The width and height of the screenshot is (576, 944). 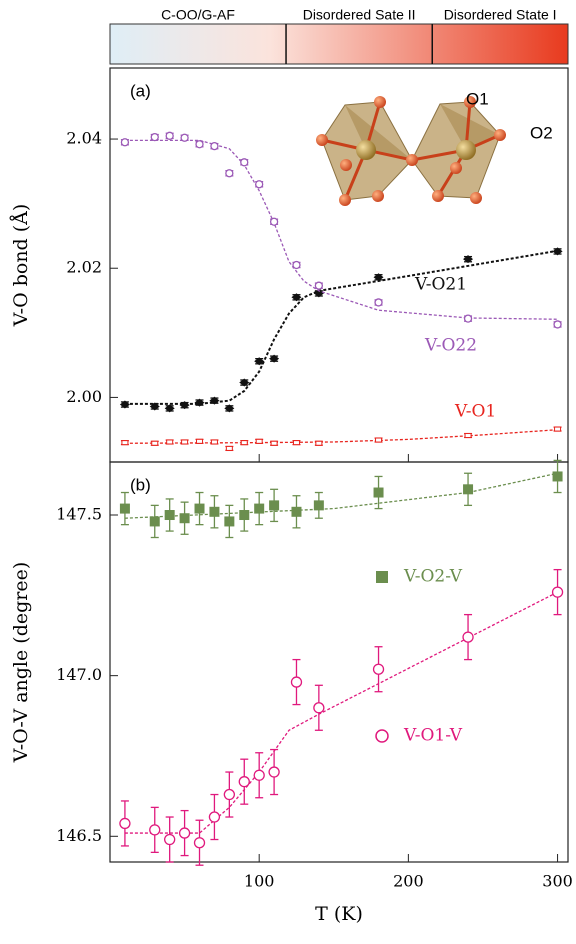 What do you see at coordinates (477, 98) in the screenshot?
I see `inset-label: O1` at bounding box center [477, 98].